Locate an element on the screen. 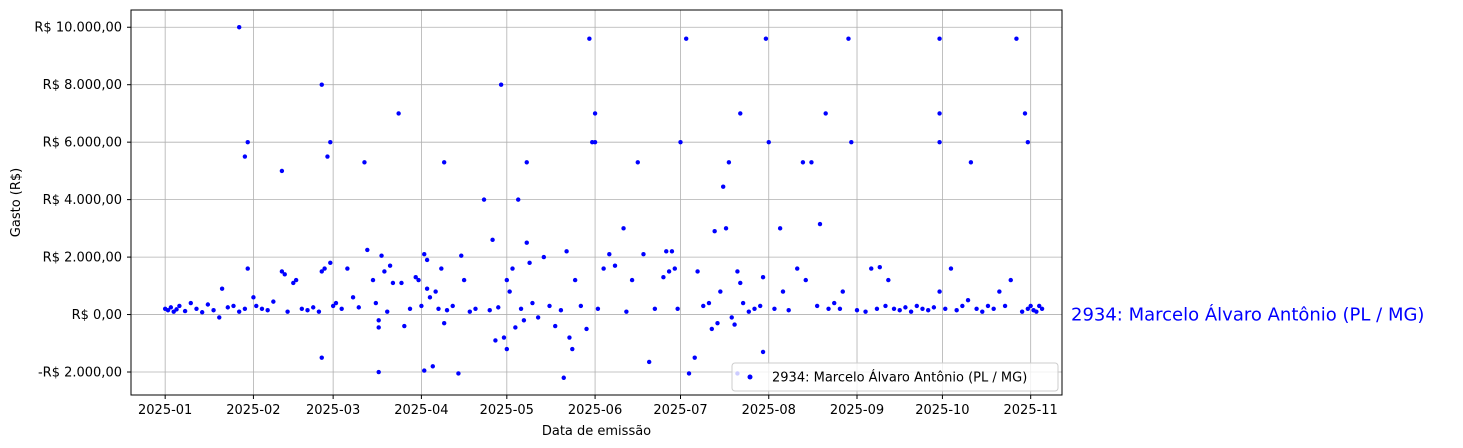  x-tick-label: 2025-06 is located at coordinates (595, 410).